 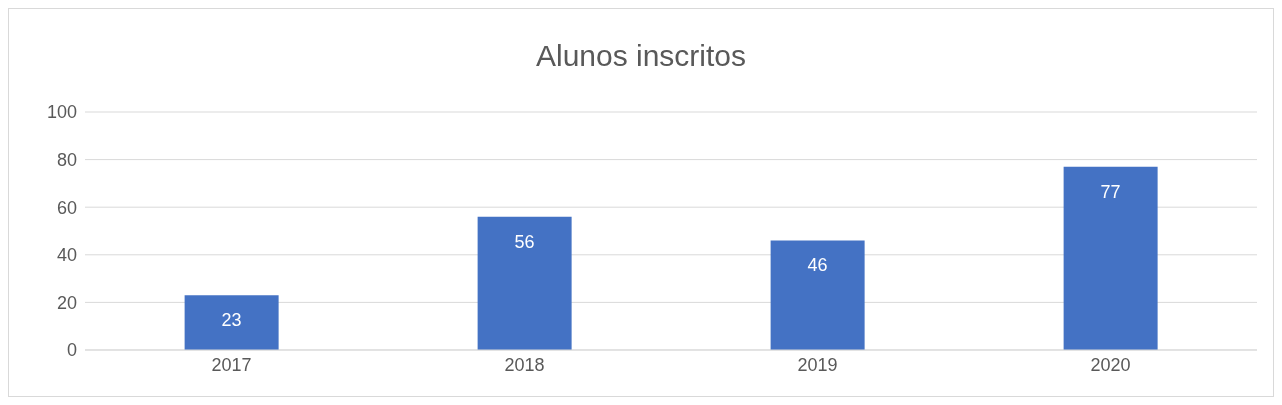 What do you see at coordinates (71, 350) in the screenshot?
I see `y-tick-label: 0` at bounding box center [71, 350].